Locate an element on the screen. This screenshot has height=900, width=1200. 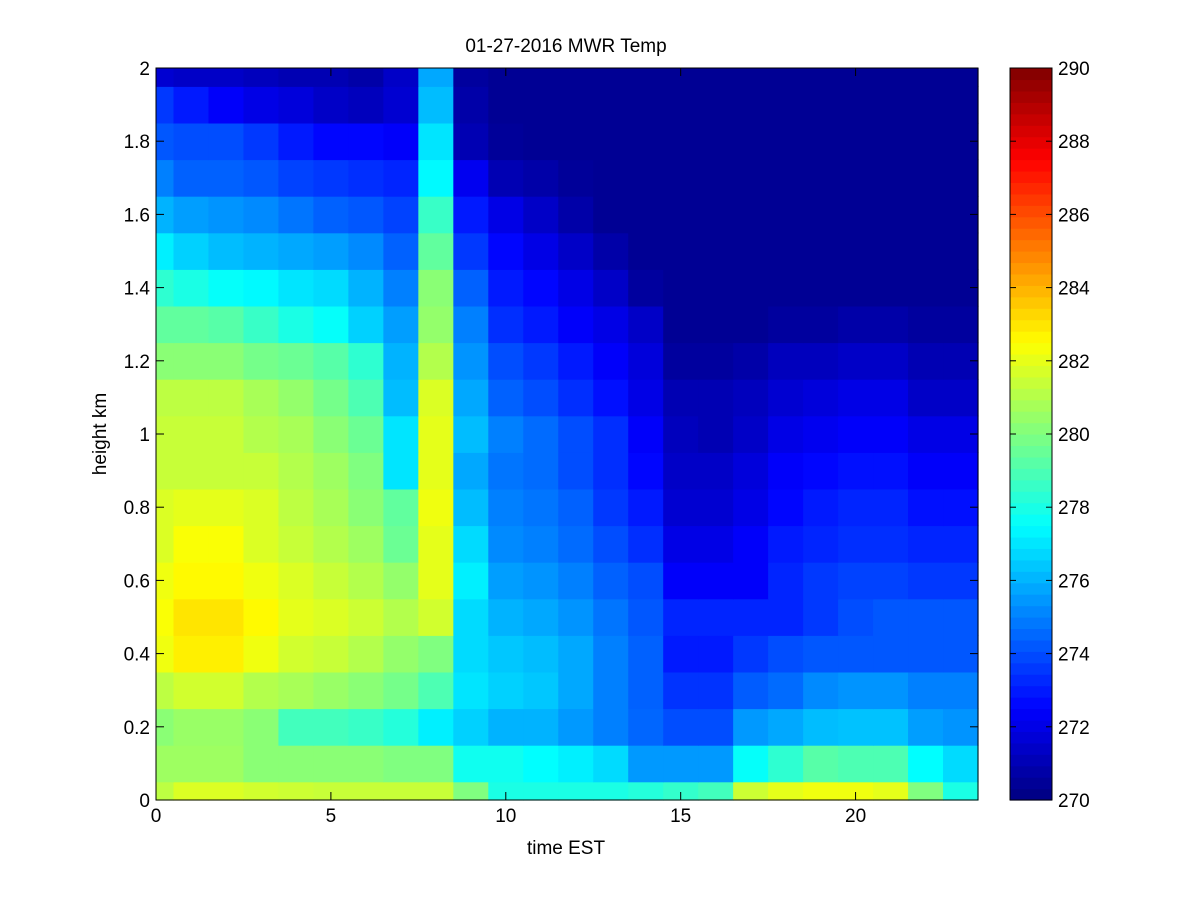
colorbar: 270 272 274 276 278 280 282 284 286 288 290 is located at coordinates (1049, 435).